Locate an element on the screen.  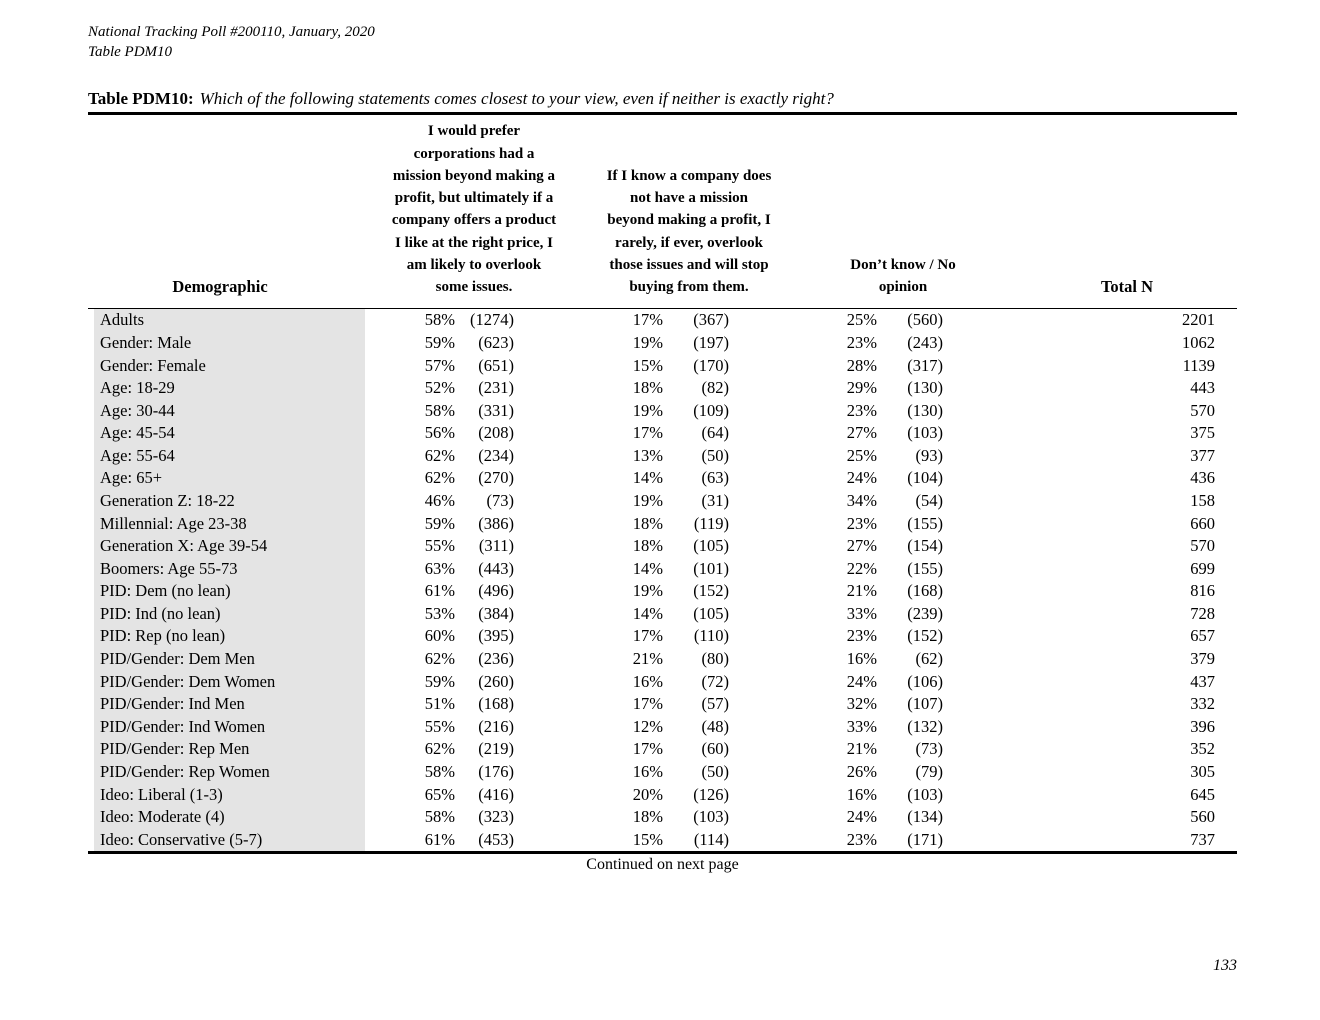
col2-n-cell: (109) is located at coordinates (711, 410).